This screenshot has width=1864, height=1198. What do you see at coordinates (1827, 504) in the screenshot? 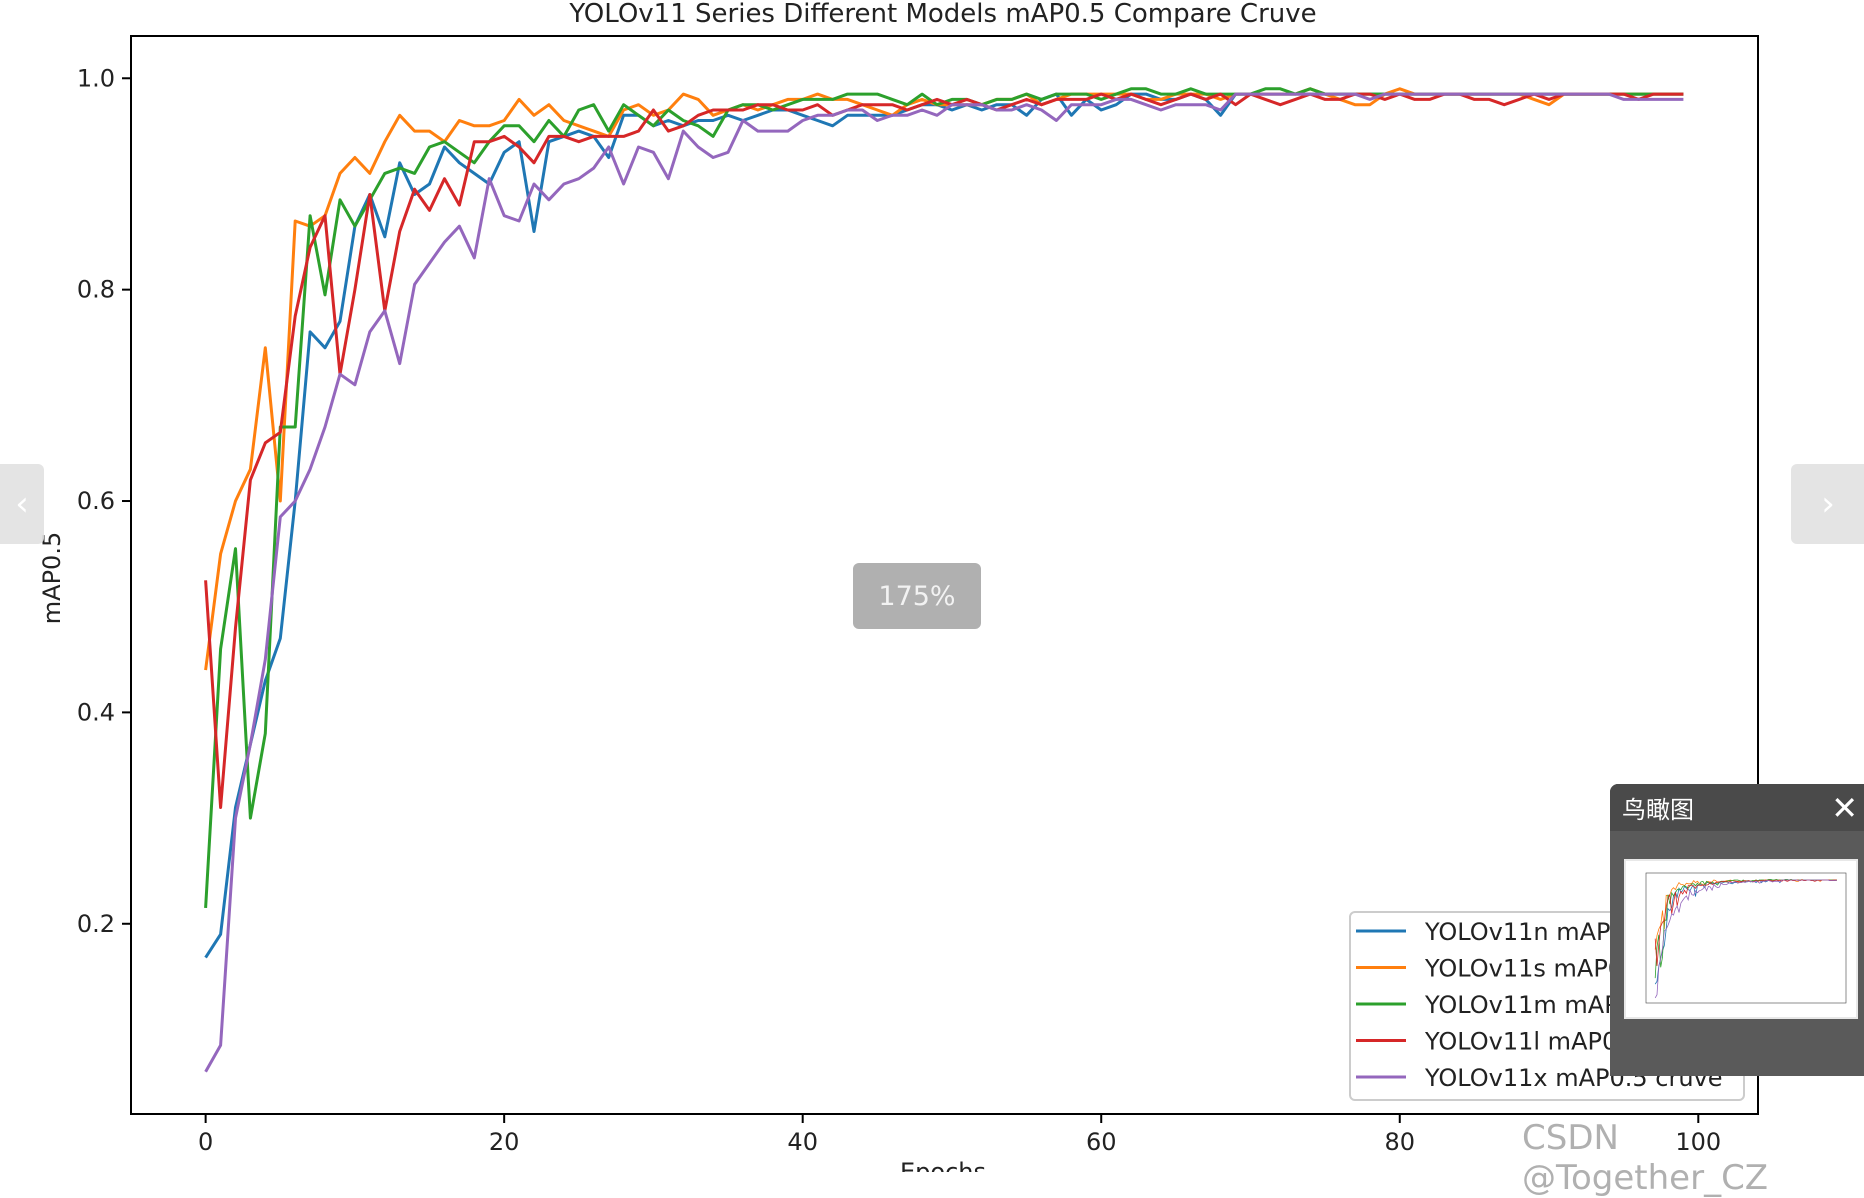
I see `next-image-button: ›` at bounding box center [1827, 504].